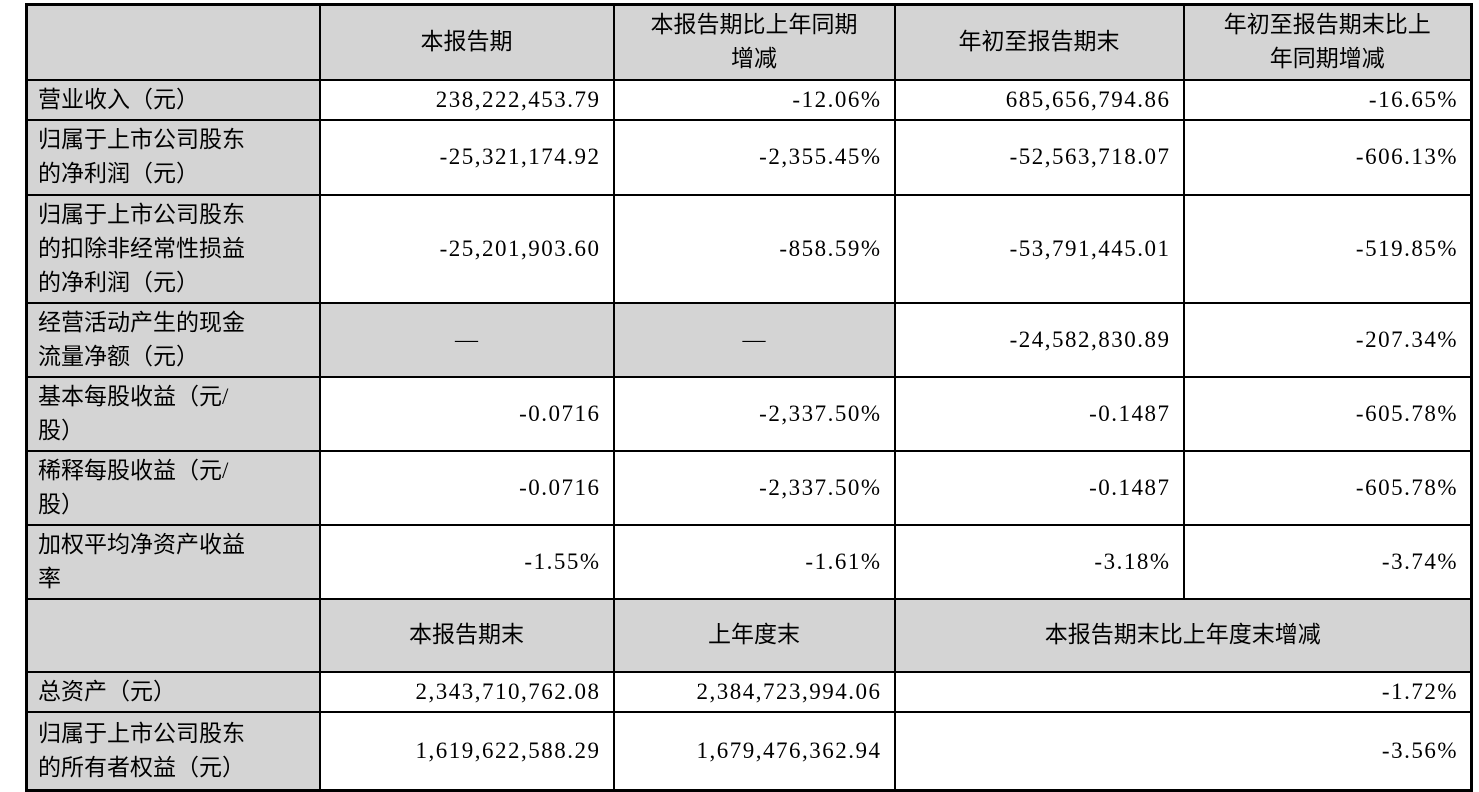 The image size is (1479, 792). Describe the element at coordinates (466, 635) in the screenshot. I see `header-period-end: 本报告期末` at that location.